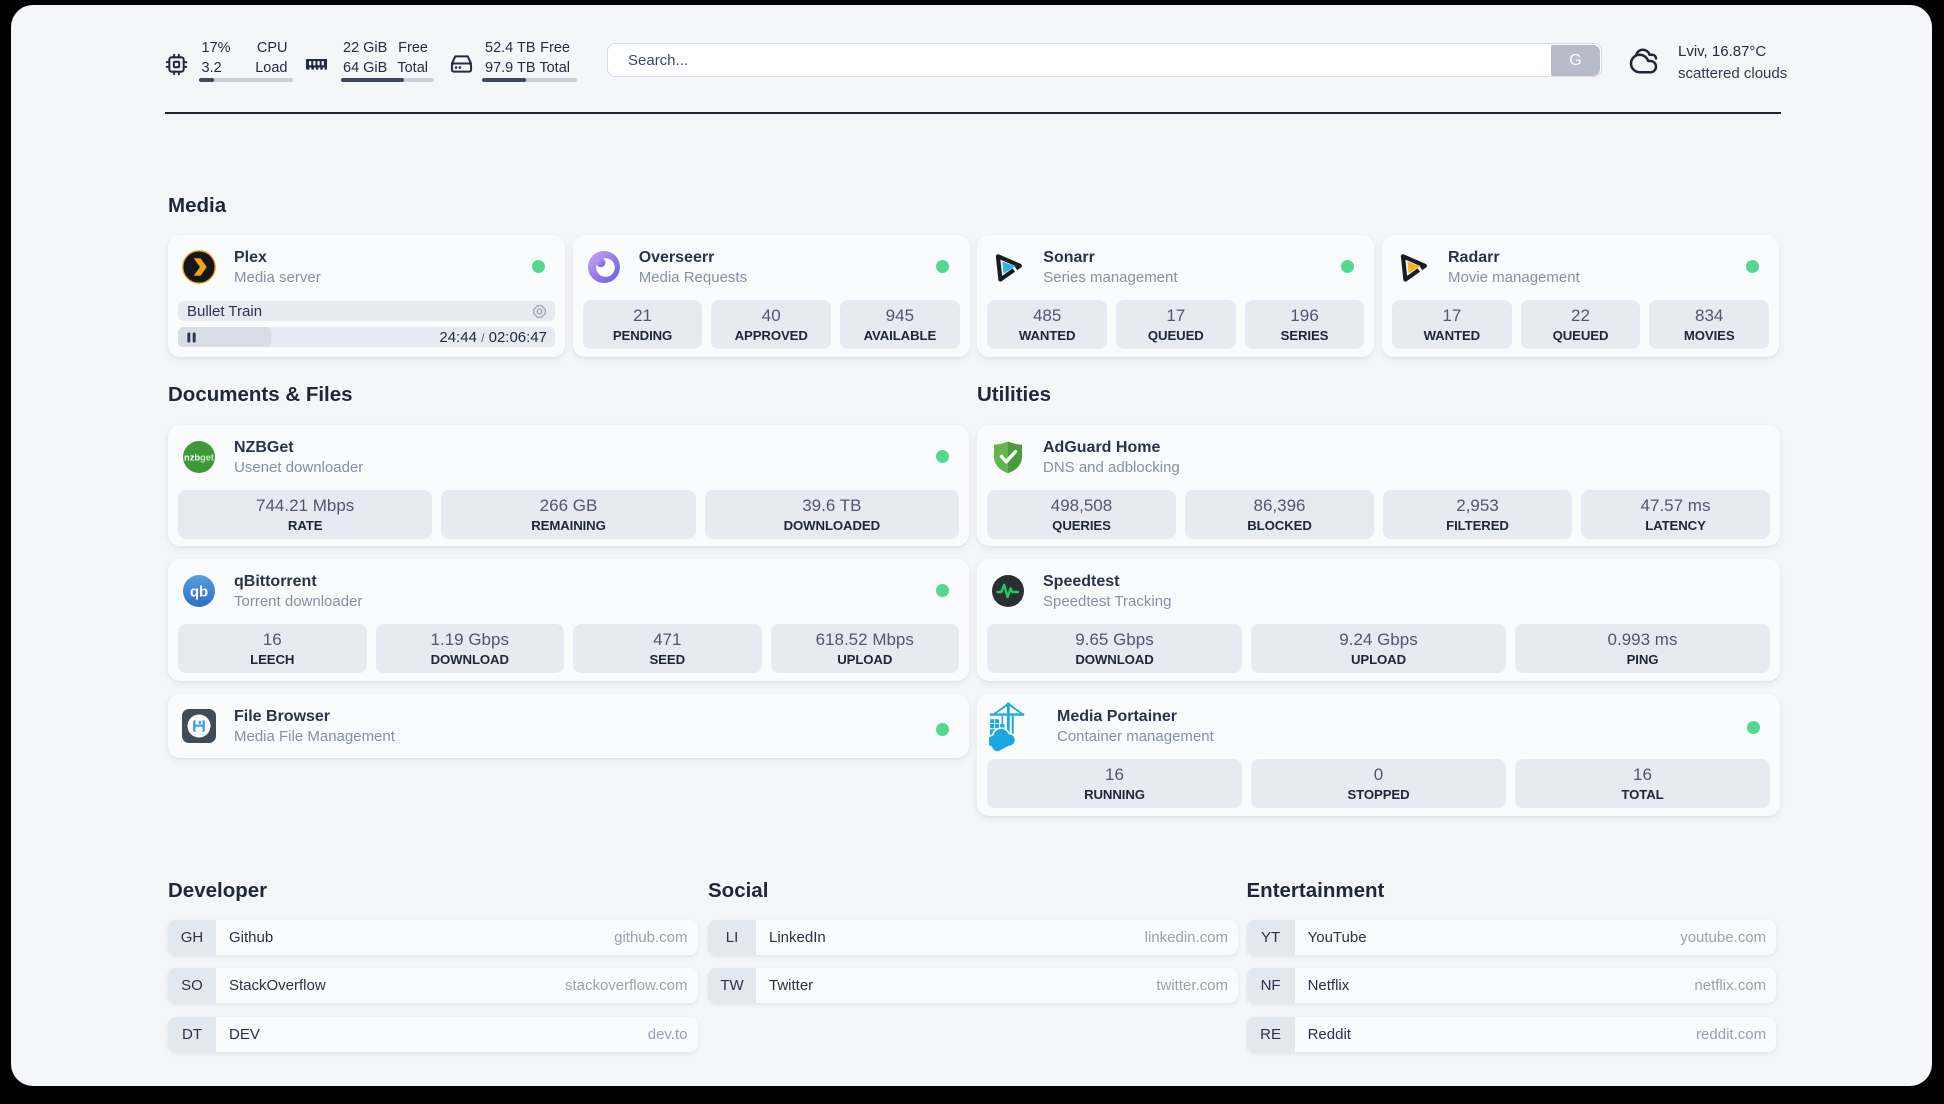 The height and width of the screenshot is (1104, 1944). Describe the element at coordinates (199, 591) in the screenshot. I see `svg-text: qb` at that location.